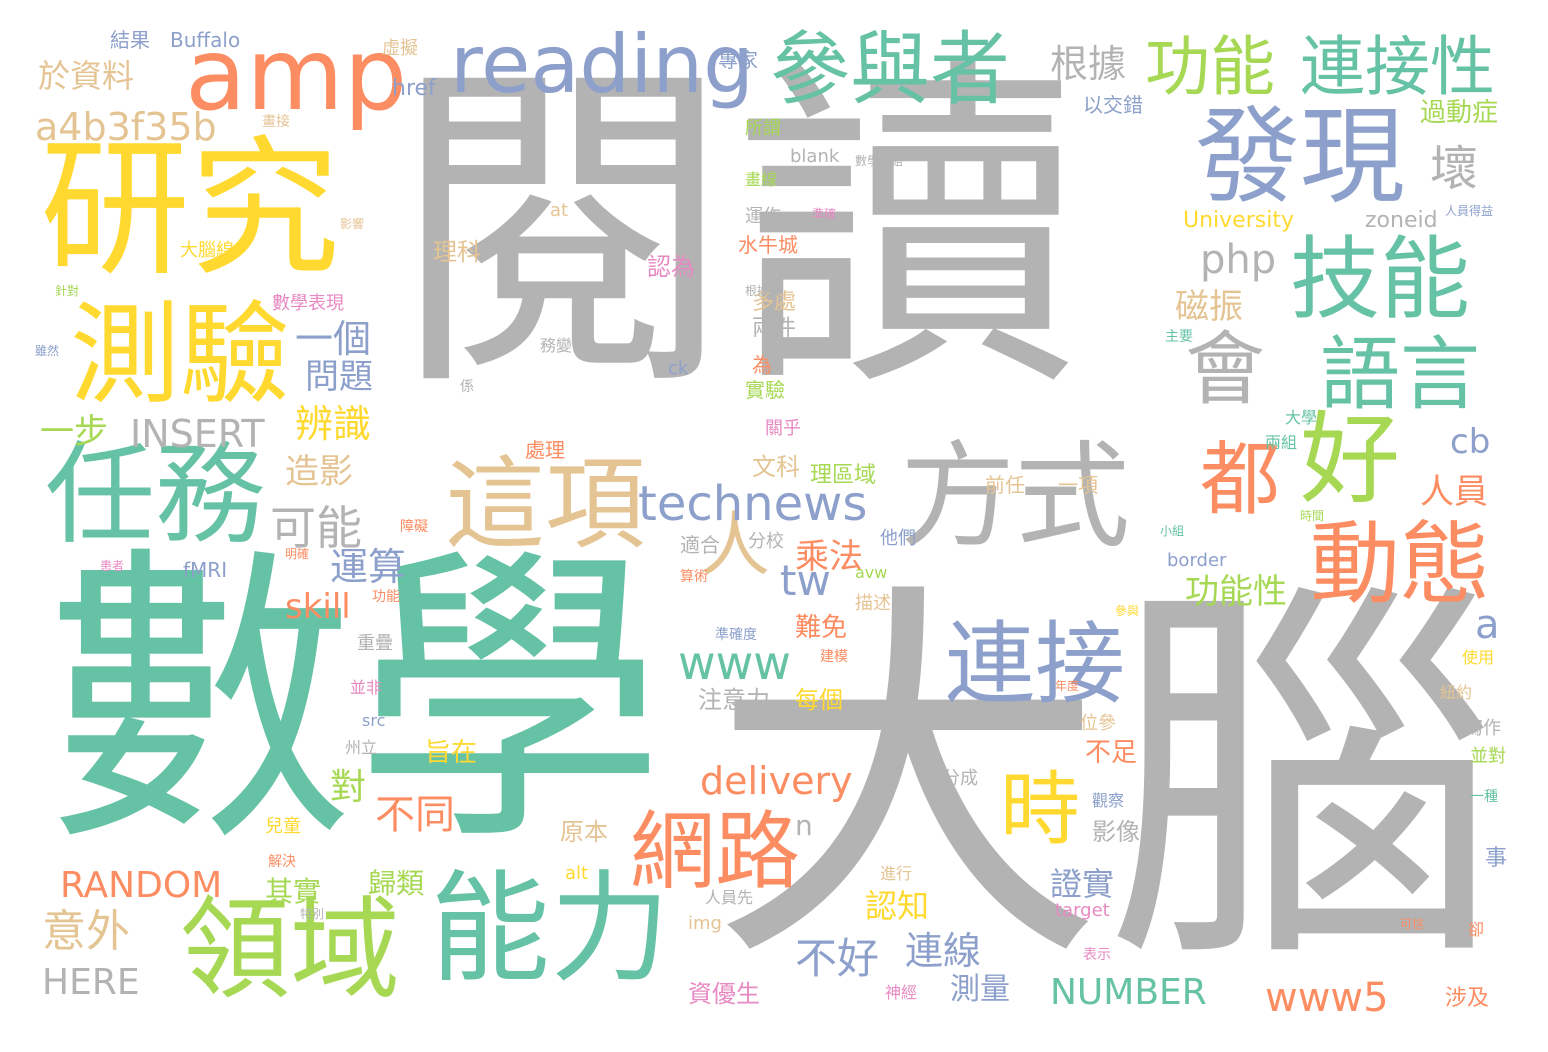 The width and height of the screenshot is (1548, 1052). What do you see at coordinates (1088, 64) in the screenshot?
I see `word-cloud-word: 根據` at bounding box center [1088, 64].